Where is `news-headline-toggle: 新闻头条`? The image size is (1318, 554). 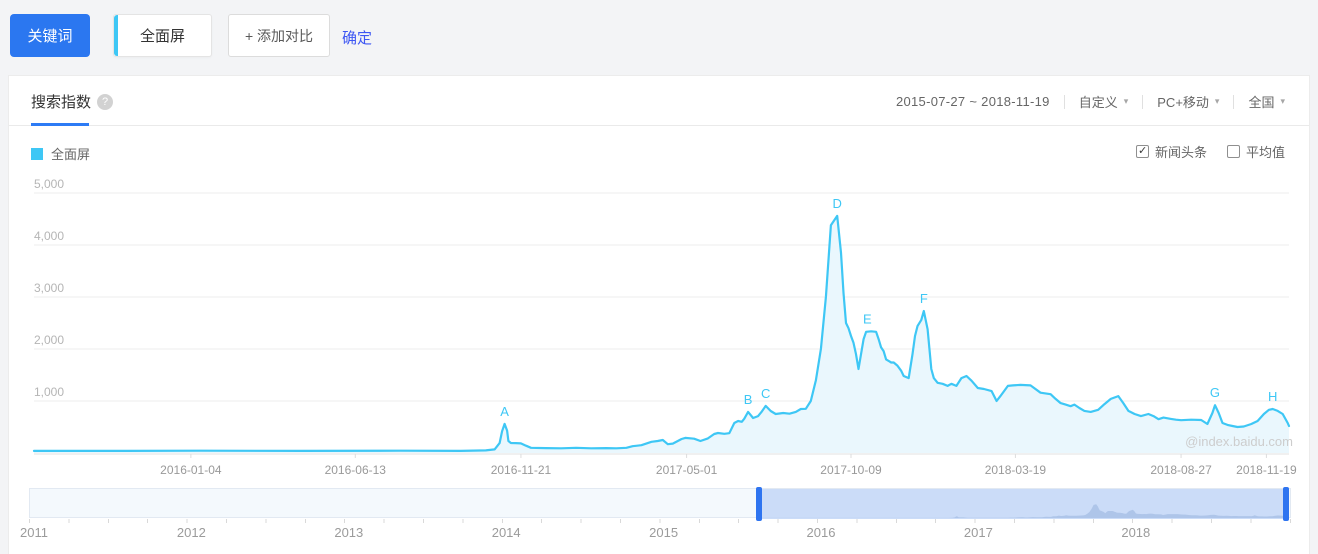
news-headline-toggle: 新闻头条 is located at coordinates (1171, 151).